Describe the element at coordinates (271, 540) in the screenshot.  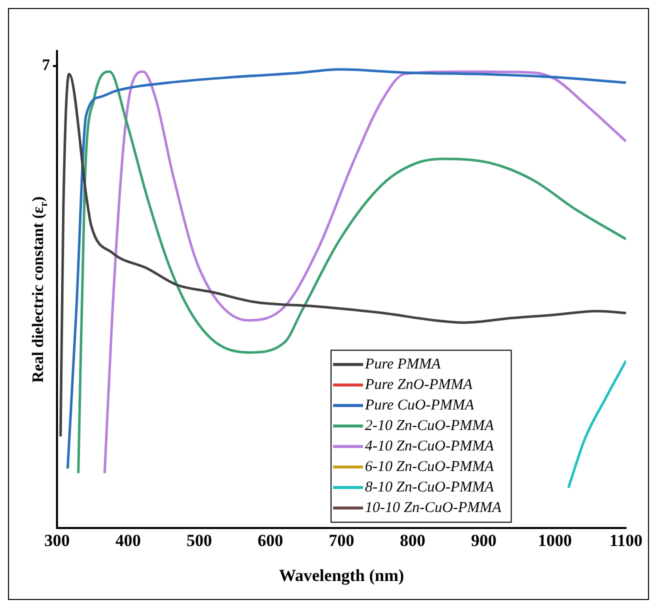
I see `x-tick-label: 600` at that location.